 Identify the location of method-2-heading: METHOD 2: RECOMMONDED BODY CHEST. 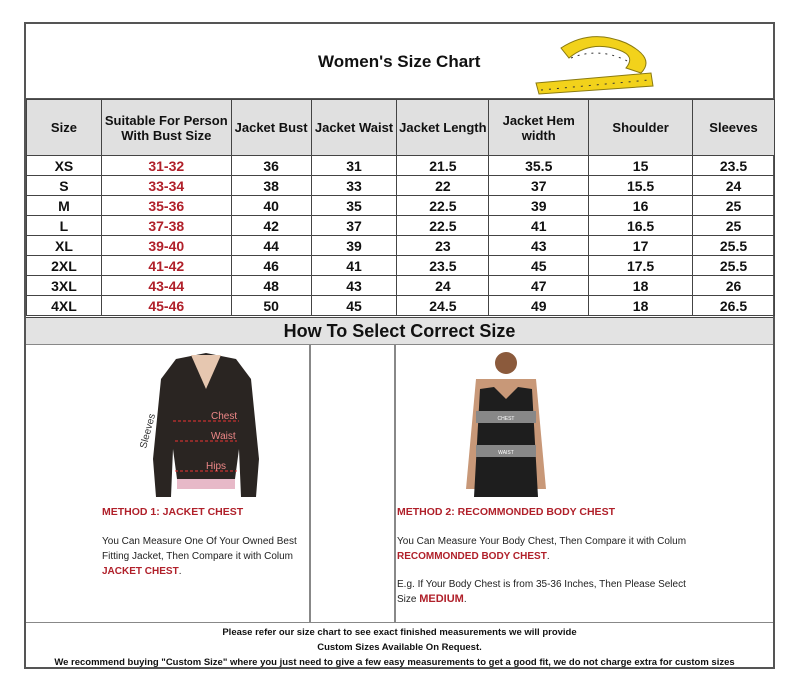
(506, 512).